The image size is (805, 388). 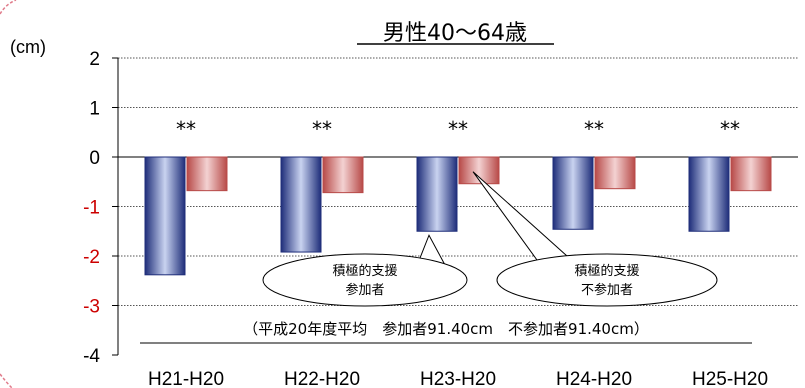 I want to click on bar-series-0-H22-H20, so click(x=301, y=204).